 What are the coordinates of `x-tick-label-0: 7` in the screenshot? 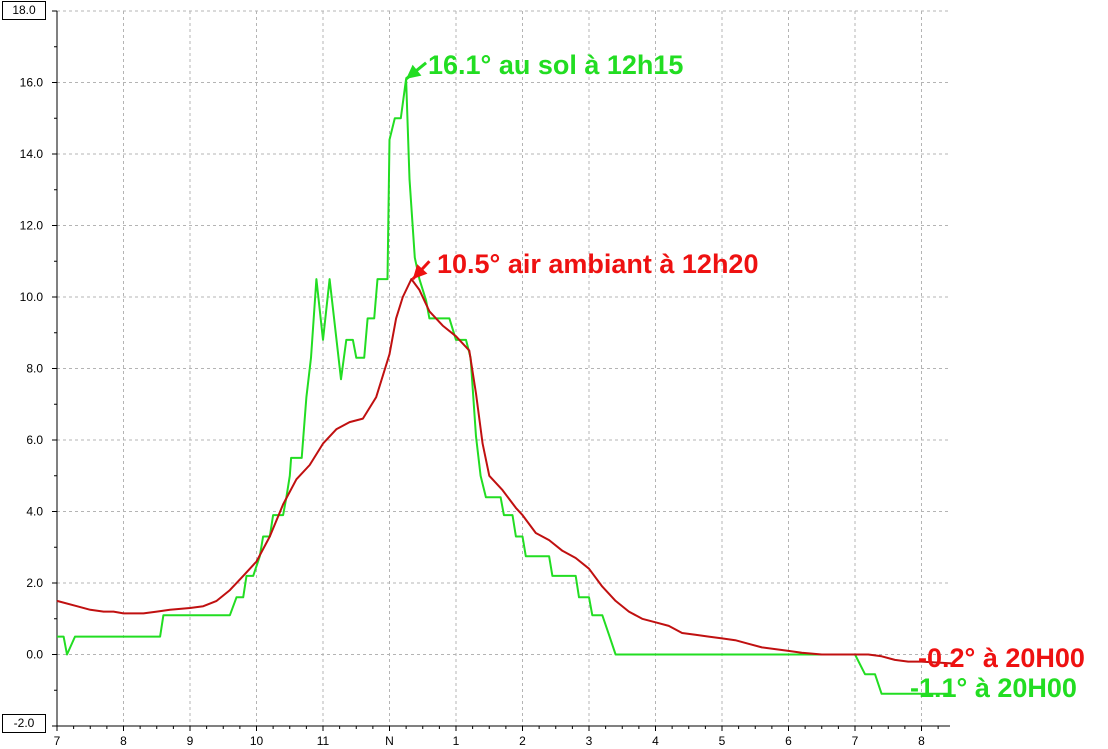 It's located at (57, 741).